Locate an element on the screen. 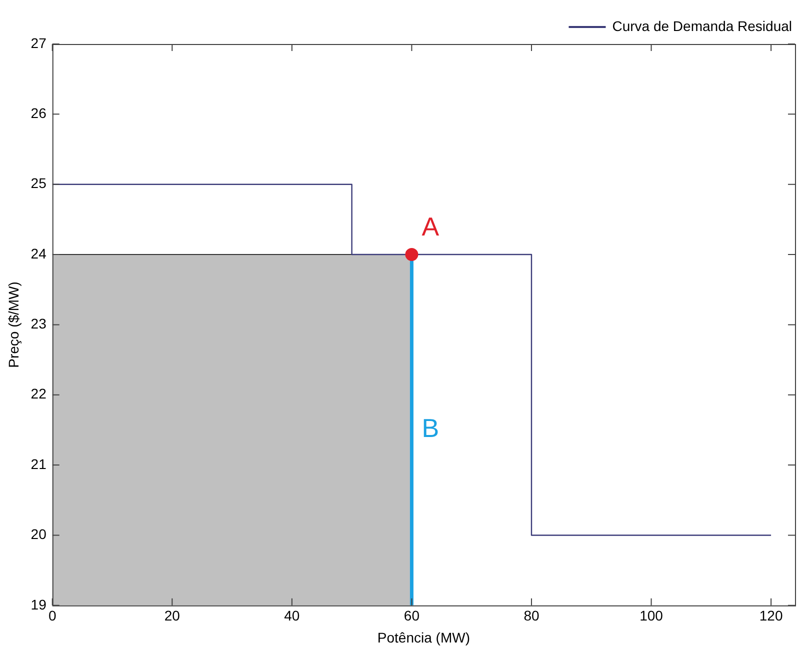  x-tick-label: 40 is located at coordinates (292, 616).